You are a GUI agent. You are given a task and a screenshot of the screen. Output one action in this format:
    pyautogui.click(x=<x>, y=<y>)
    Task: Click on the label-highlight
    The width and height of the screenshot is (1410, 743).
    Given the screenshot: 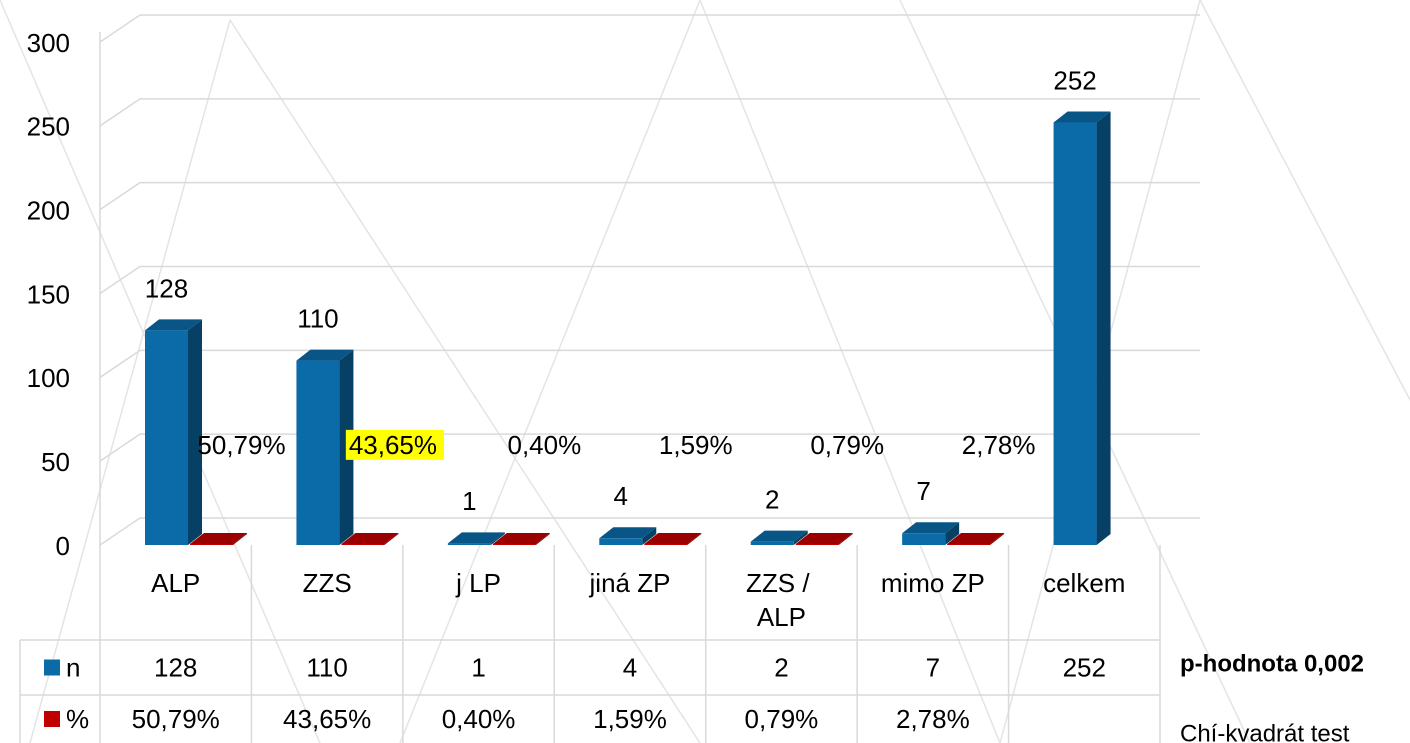 What is the action you would take?
    pyautogui.click(x=395, y=444)
    